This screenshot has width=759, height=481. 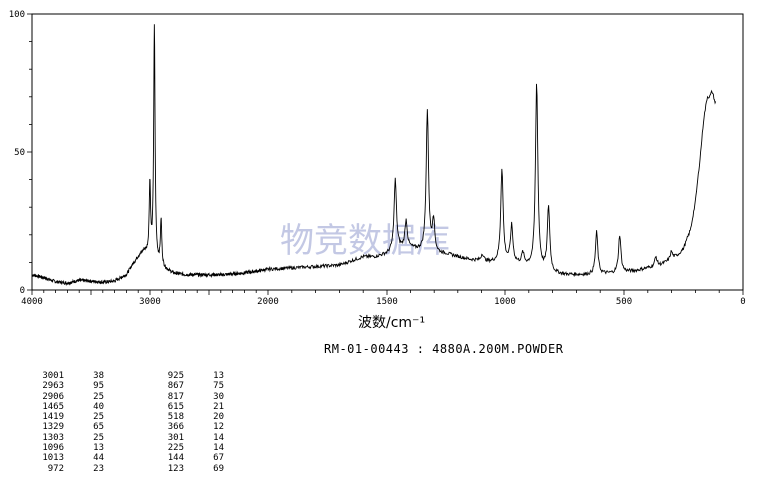 What do you see at coordinates (17, 15) in the screenshot?
I see `y-tick-label: 100` at bounding box center [17, 15].